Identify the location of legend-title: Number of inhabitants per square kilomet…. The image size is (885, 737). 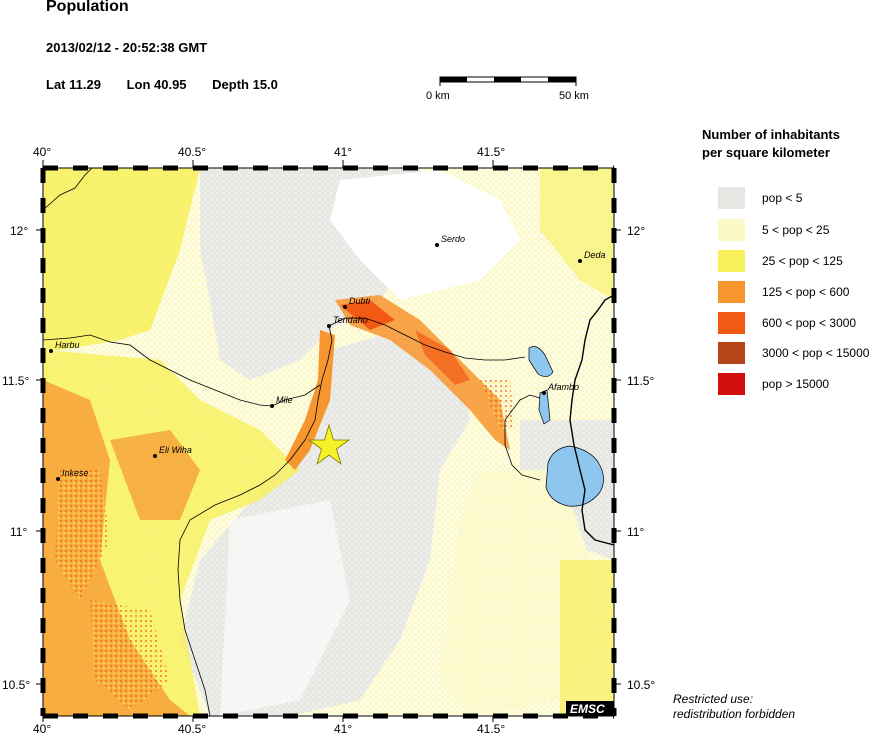
(771, 144).